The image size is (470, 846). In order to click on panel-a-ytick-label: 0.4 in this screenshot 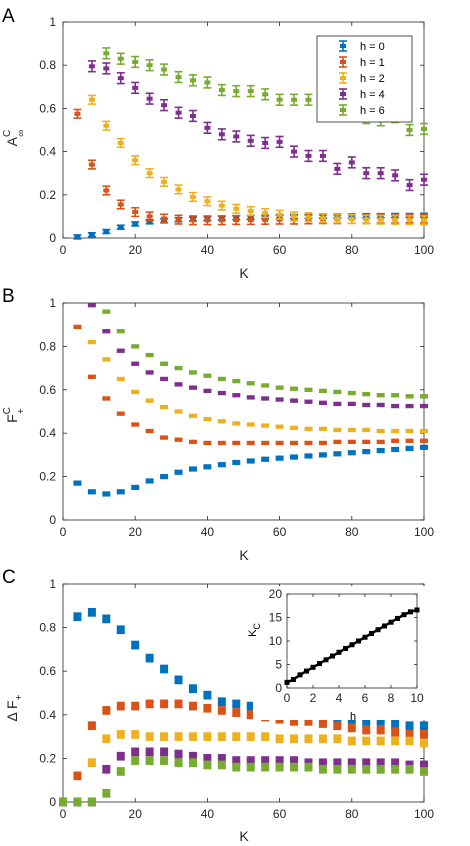, I will do `click(47, 152)`.